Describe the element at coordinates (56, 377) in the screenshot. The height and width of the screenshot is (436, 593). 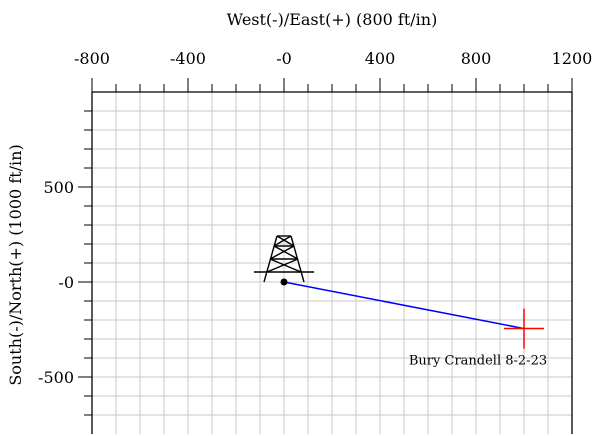
I see `y-tick-label: -500` at that location.